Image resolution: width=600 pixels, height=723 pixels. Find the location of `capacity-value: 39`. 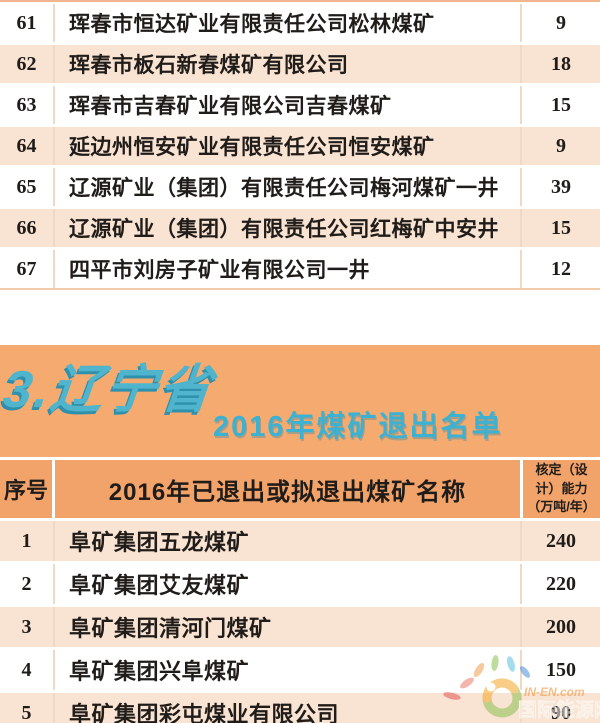

capacity-value: 39 is located at coordinates (560, 187).